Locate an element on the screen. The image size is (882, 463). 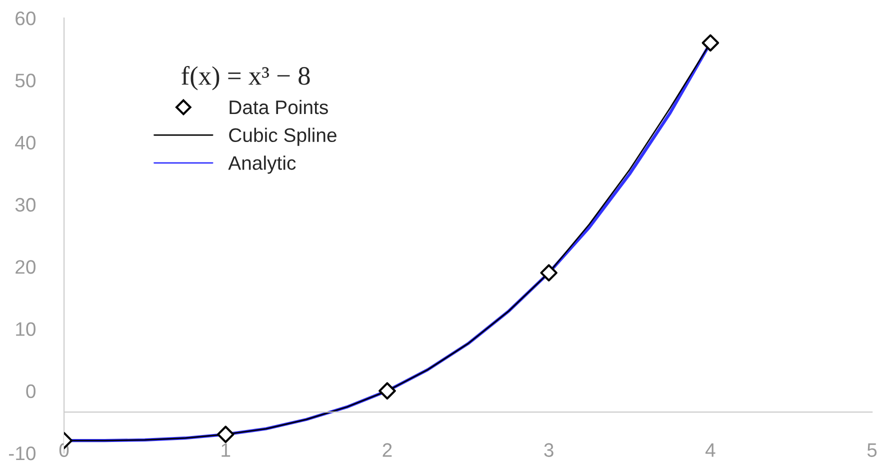
legend-label: Analytic is located at coordinates (262, 165).